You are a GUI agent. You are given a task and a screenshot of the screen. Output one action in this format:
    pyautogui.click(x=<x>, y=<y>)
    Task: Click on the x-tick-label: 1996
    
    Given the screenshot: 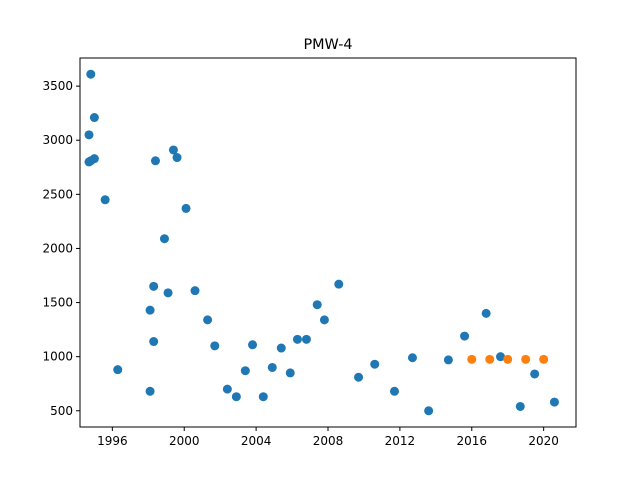 What is the action you would take?
    pyautogui.click(x=112, y=441)
    